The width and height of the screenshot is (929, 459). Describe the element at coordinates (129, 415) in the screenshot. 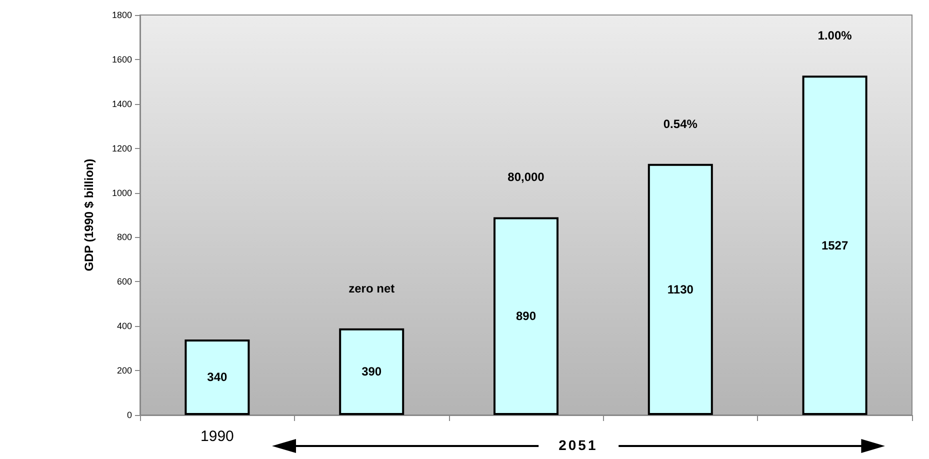

I see `y-tick-label: 0` at that location.